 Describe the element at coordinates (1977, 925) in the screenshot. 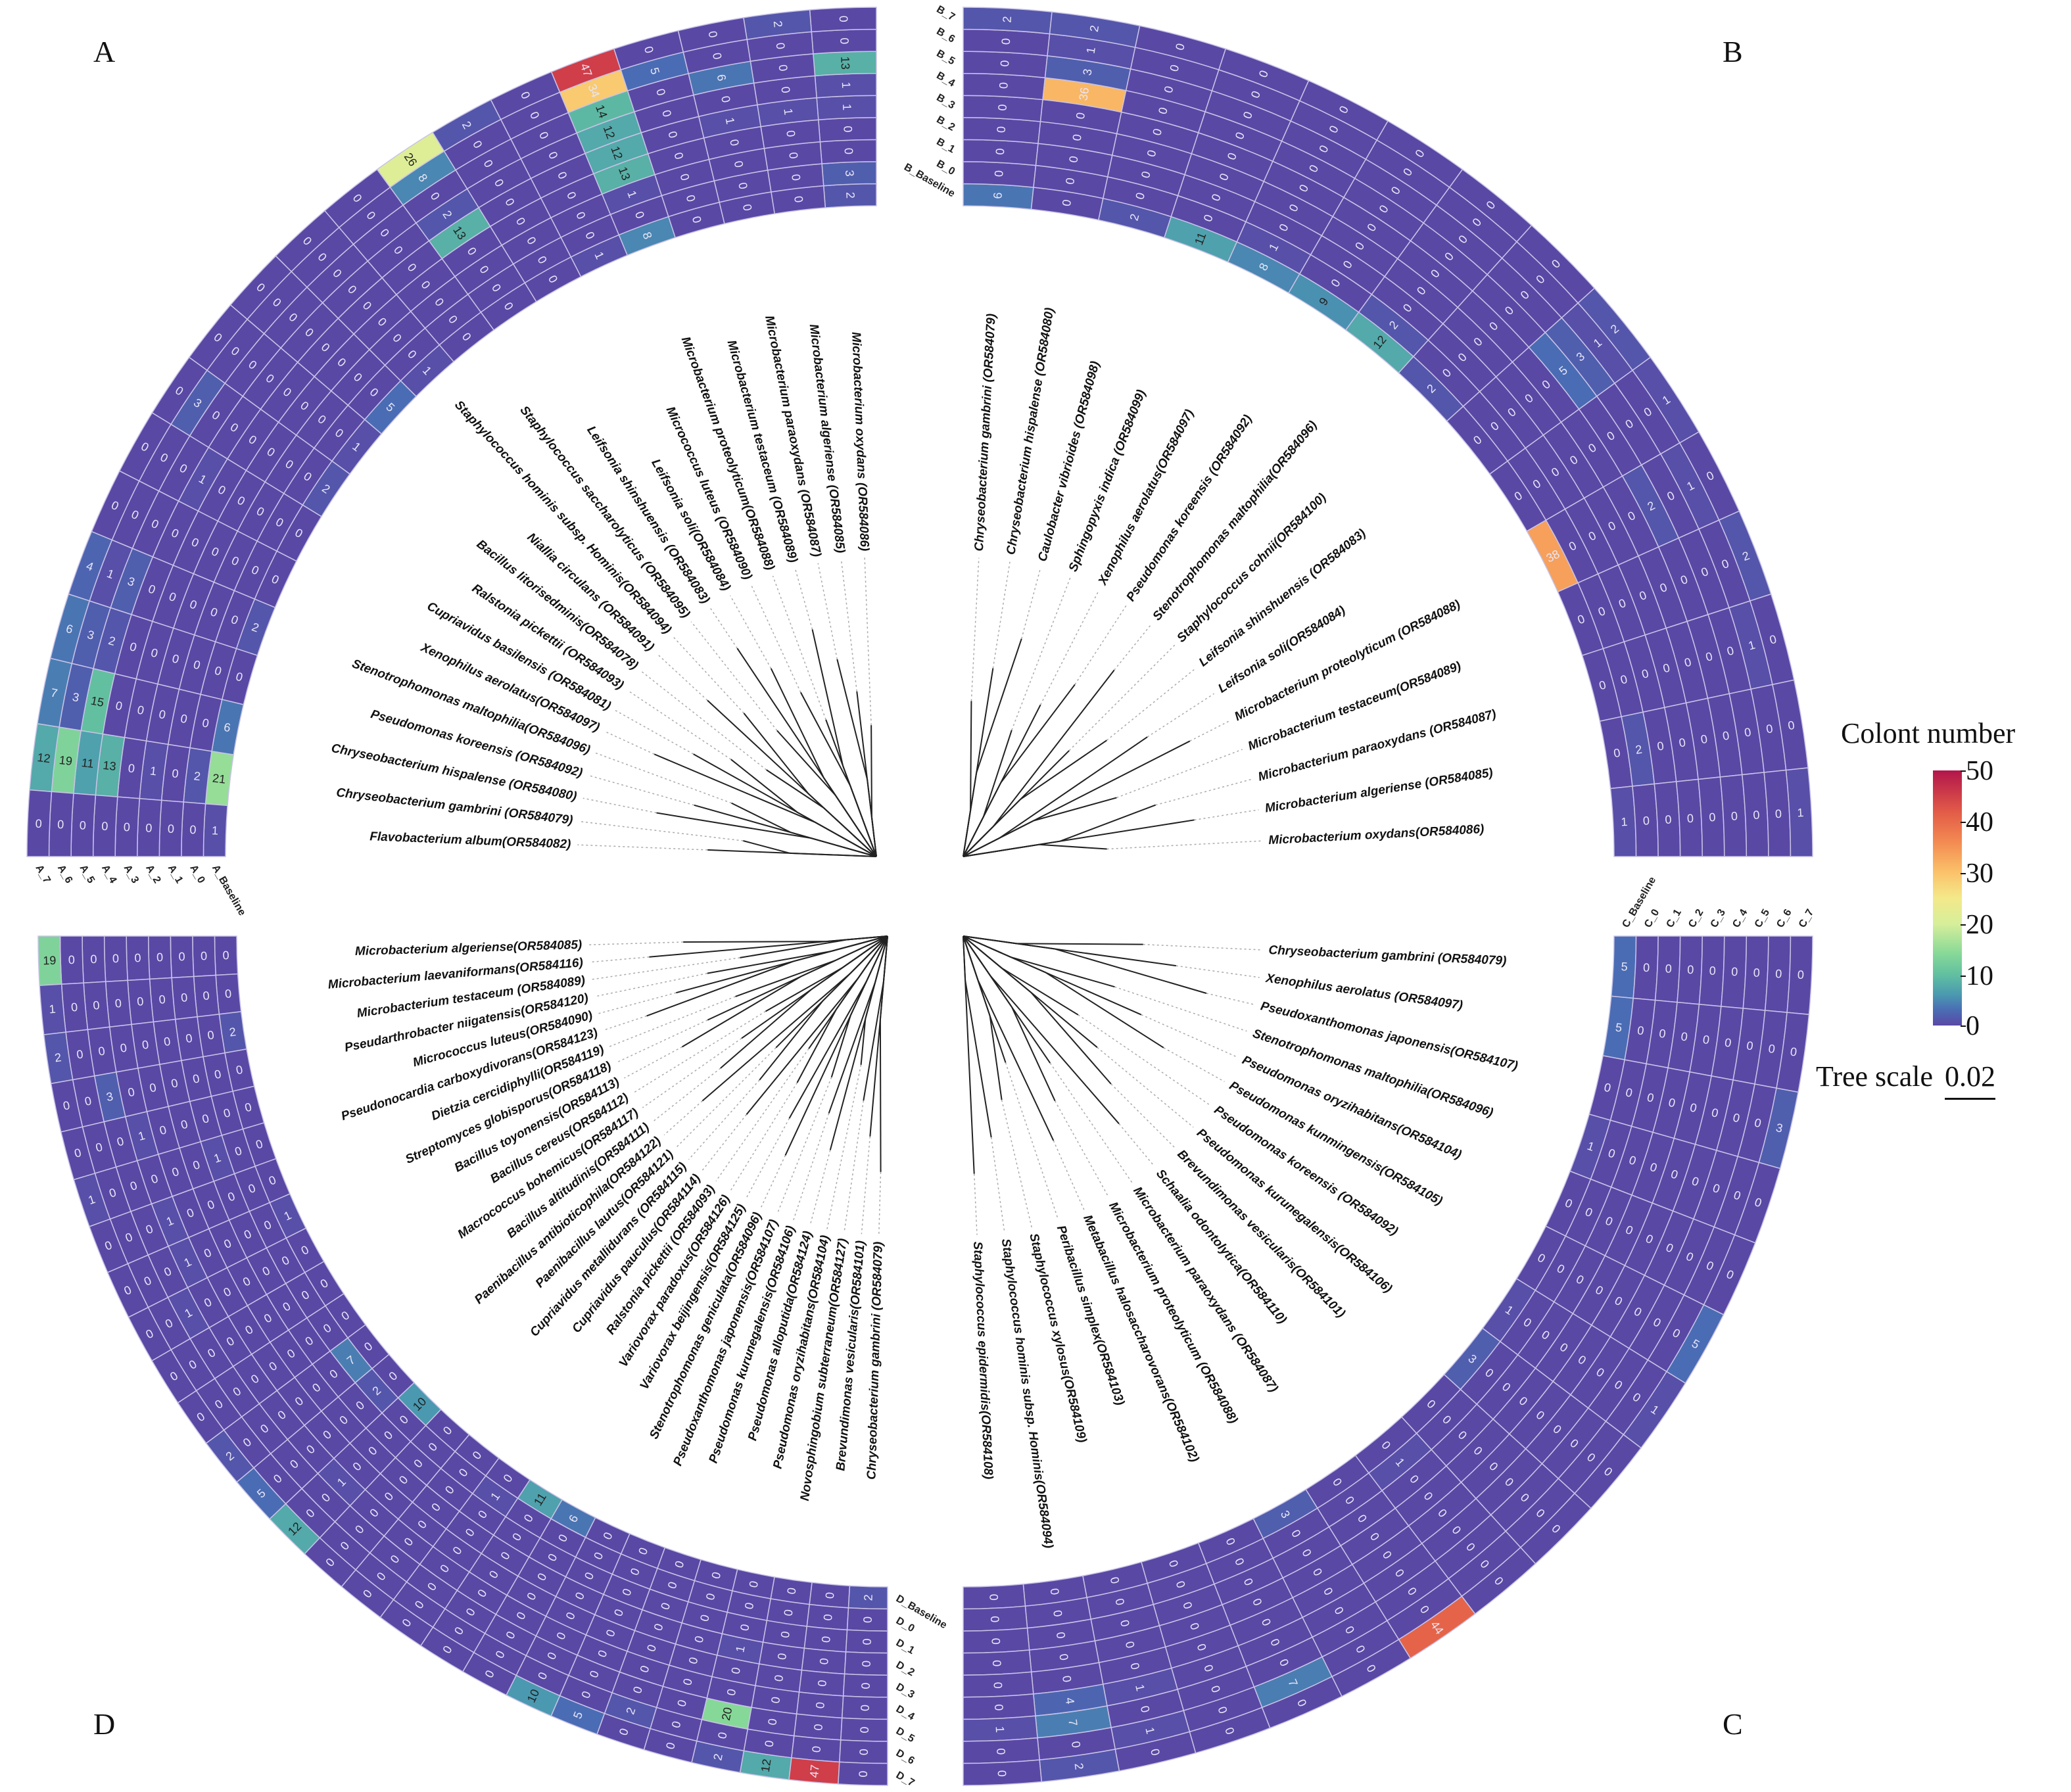

I see `colorbar-tick: 20` at that location.